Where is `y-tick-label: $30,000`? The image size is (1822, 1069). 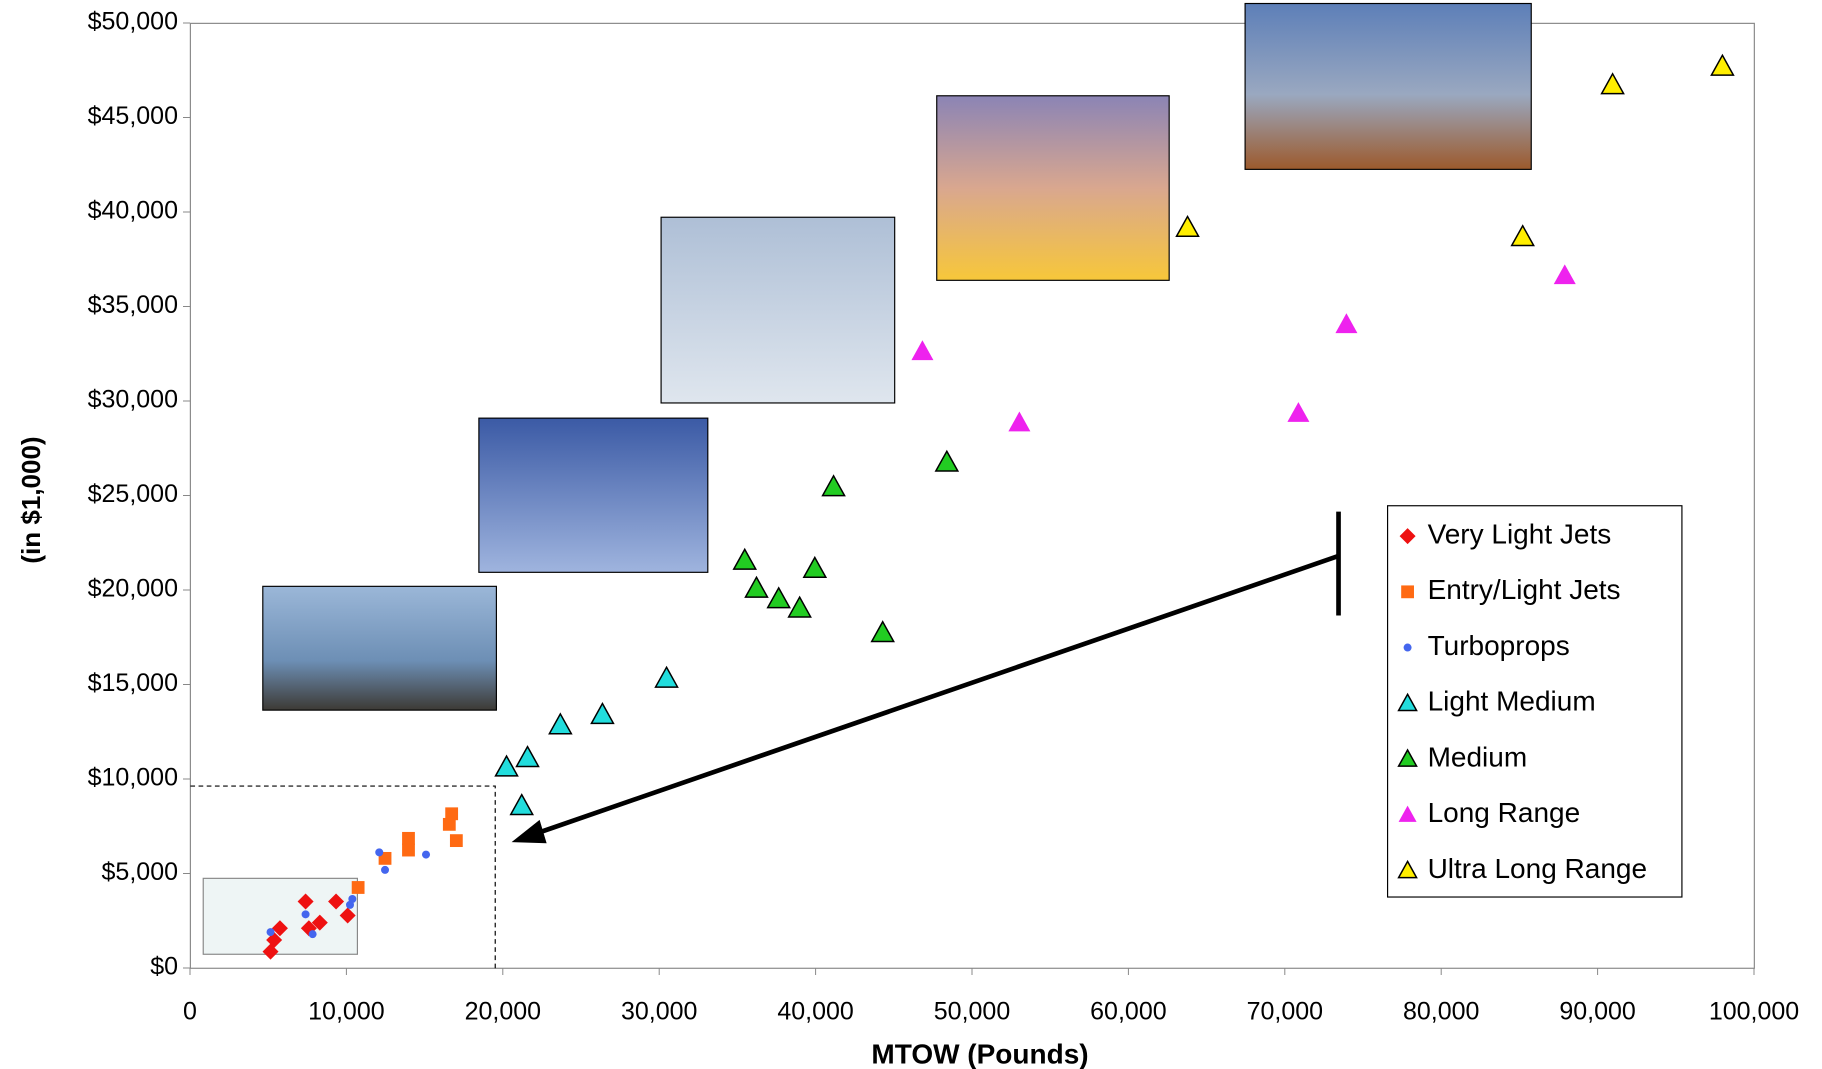 y-tick-label: $30,000 is located at coordinates (133, 400).